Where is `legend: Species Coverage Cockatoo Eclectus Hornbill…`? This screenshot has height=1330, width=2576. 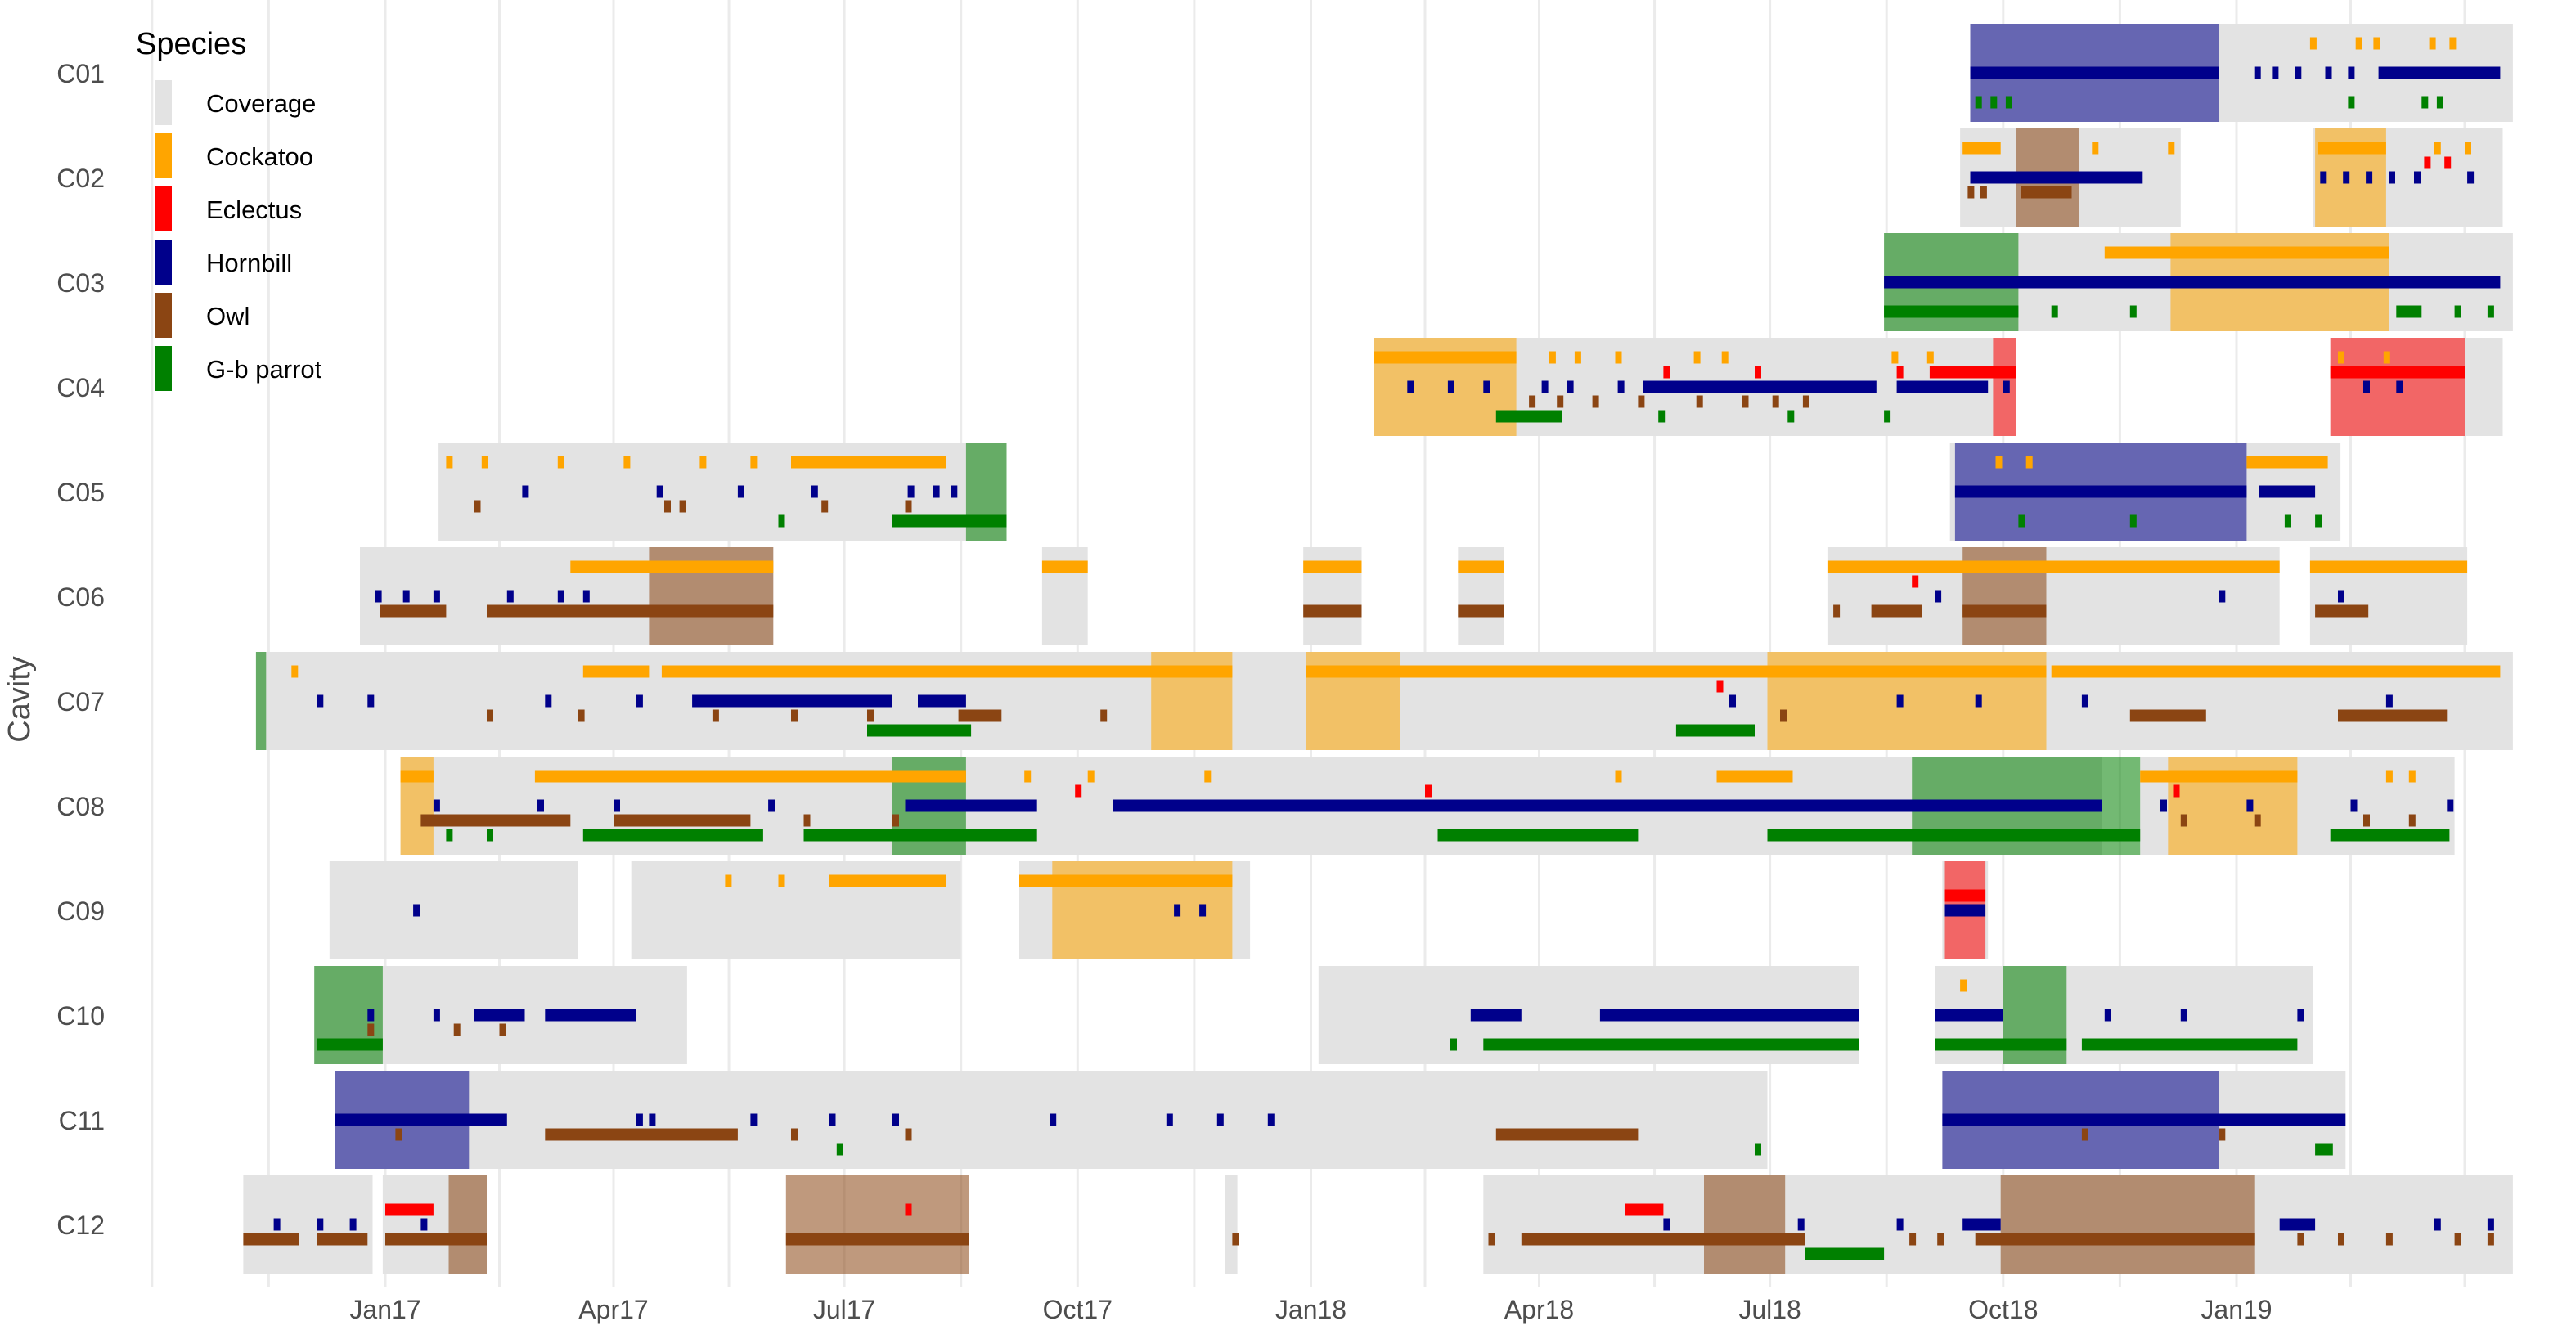 legend: Species Coverage Cockatoo Eclectus Hornbill… is located at coordinates (229, 209).